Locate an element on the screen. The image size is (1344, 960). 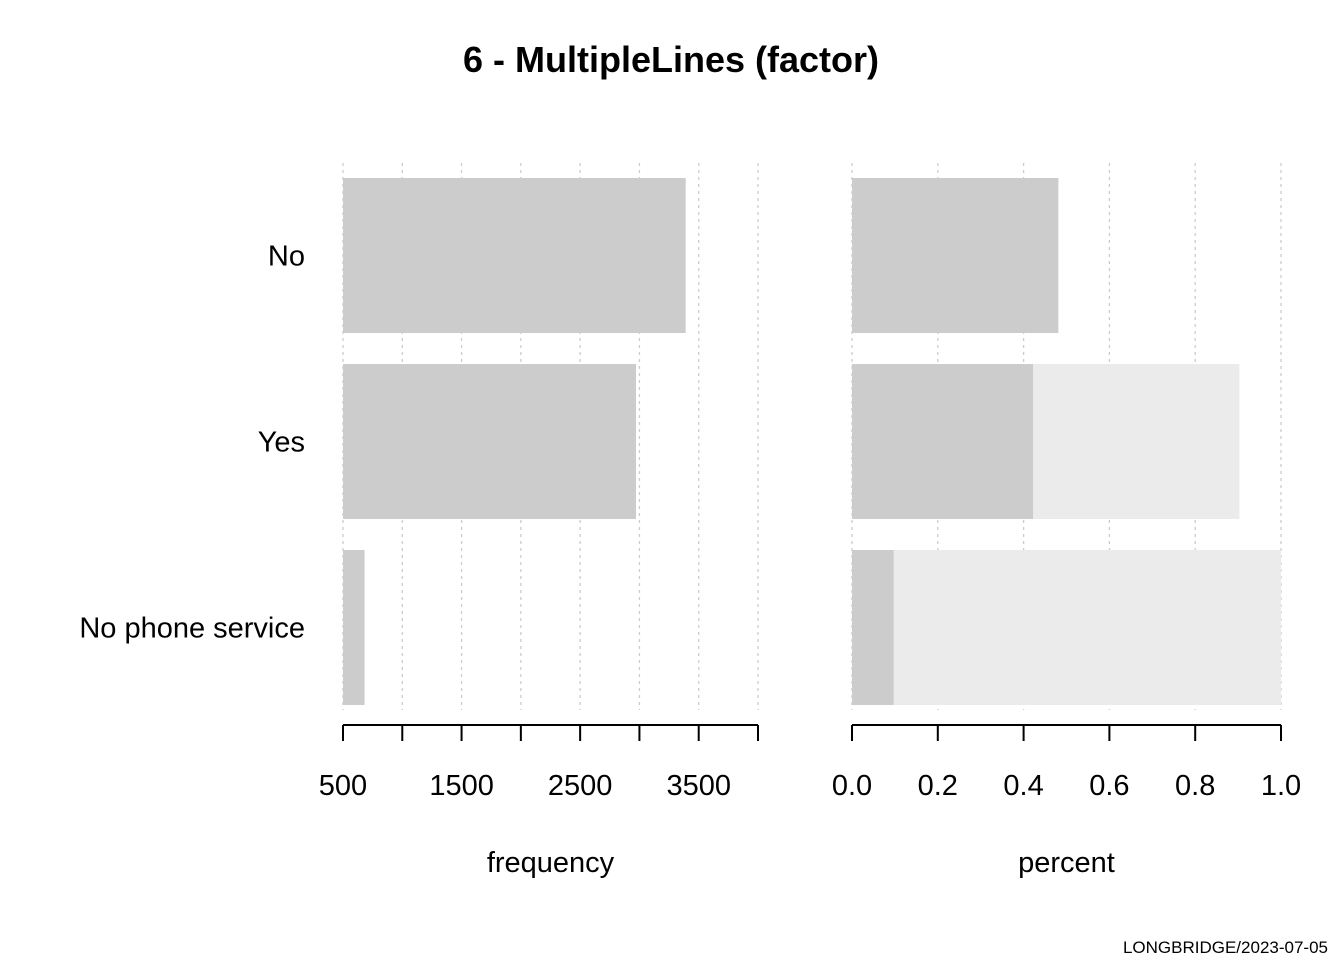
x-tick-label: 1500 is located at coordinates (461, 786).